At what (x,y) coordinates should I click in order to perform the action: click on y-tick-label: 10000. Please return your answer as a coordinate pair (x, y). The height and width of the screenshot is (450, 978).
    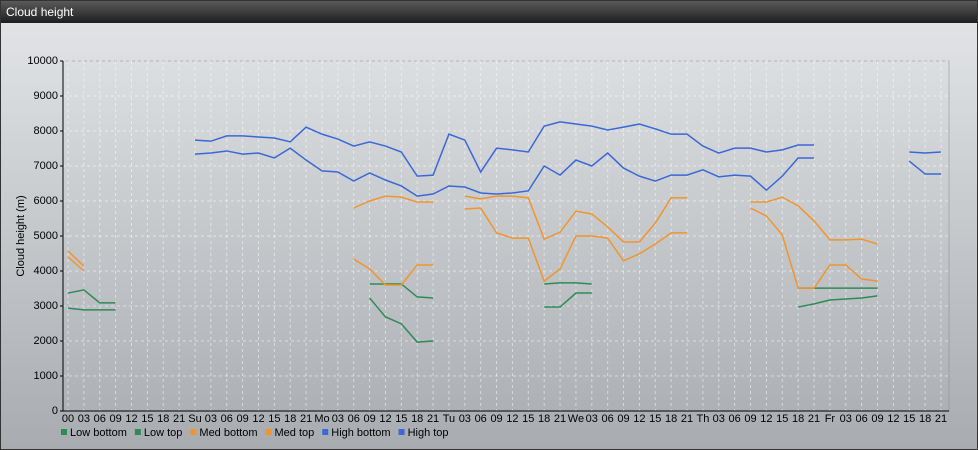
    Looking at the image, I should click on (42, 61).